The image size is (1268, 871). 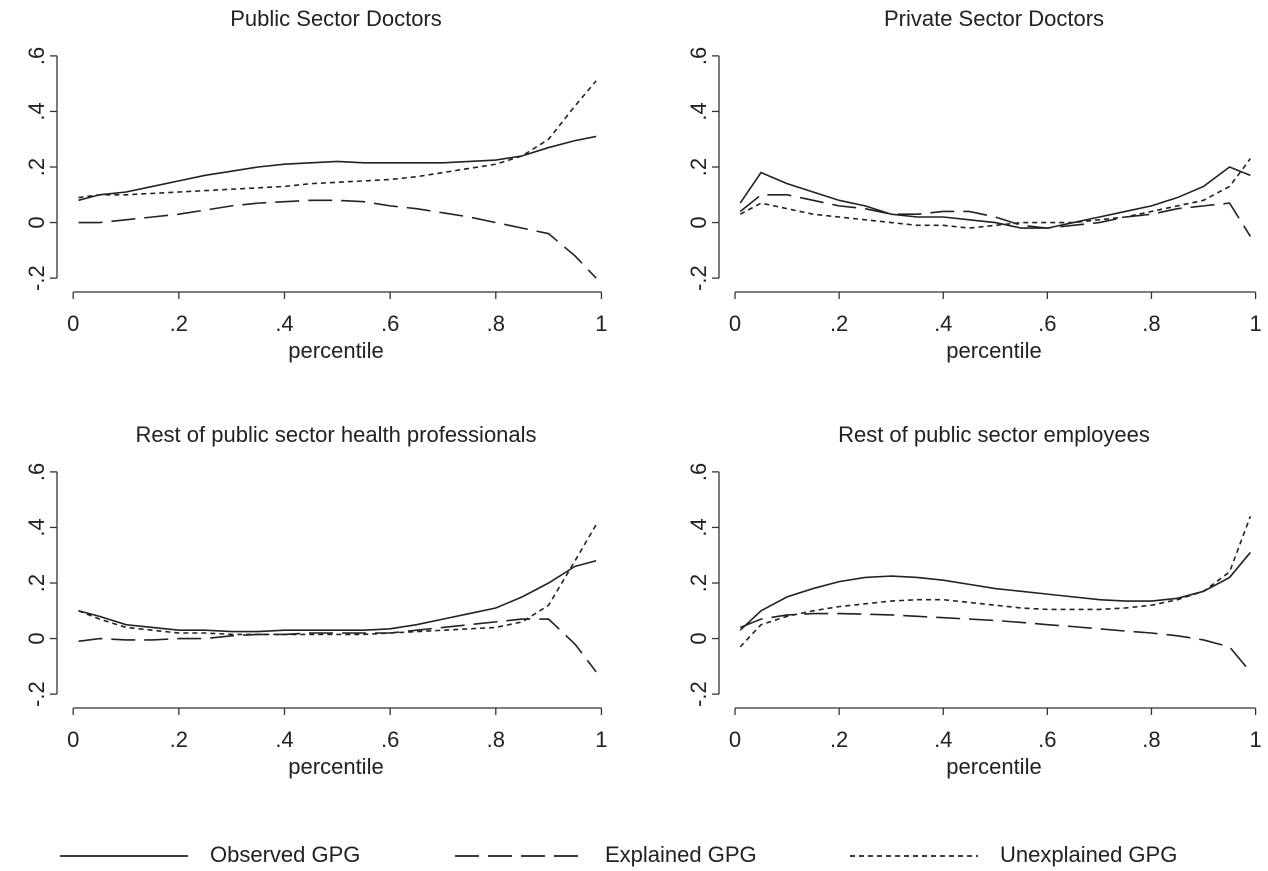 What do you see at coordinates (994, 434) in the screenshot?
I see `panel-title: Rest of public sector employees` at bounding box center [994, 434].